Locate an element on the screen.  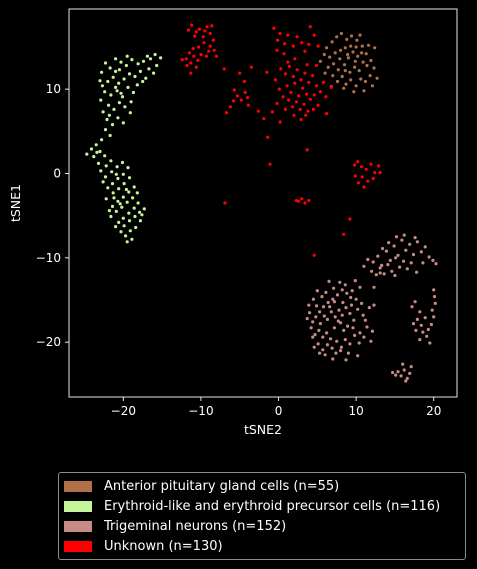
y-tick-label: −20 is located at coordinates (48, 342).